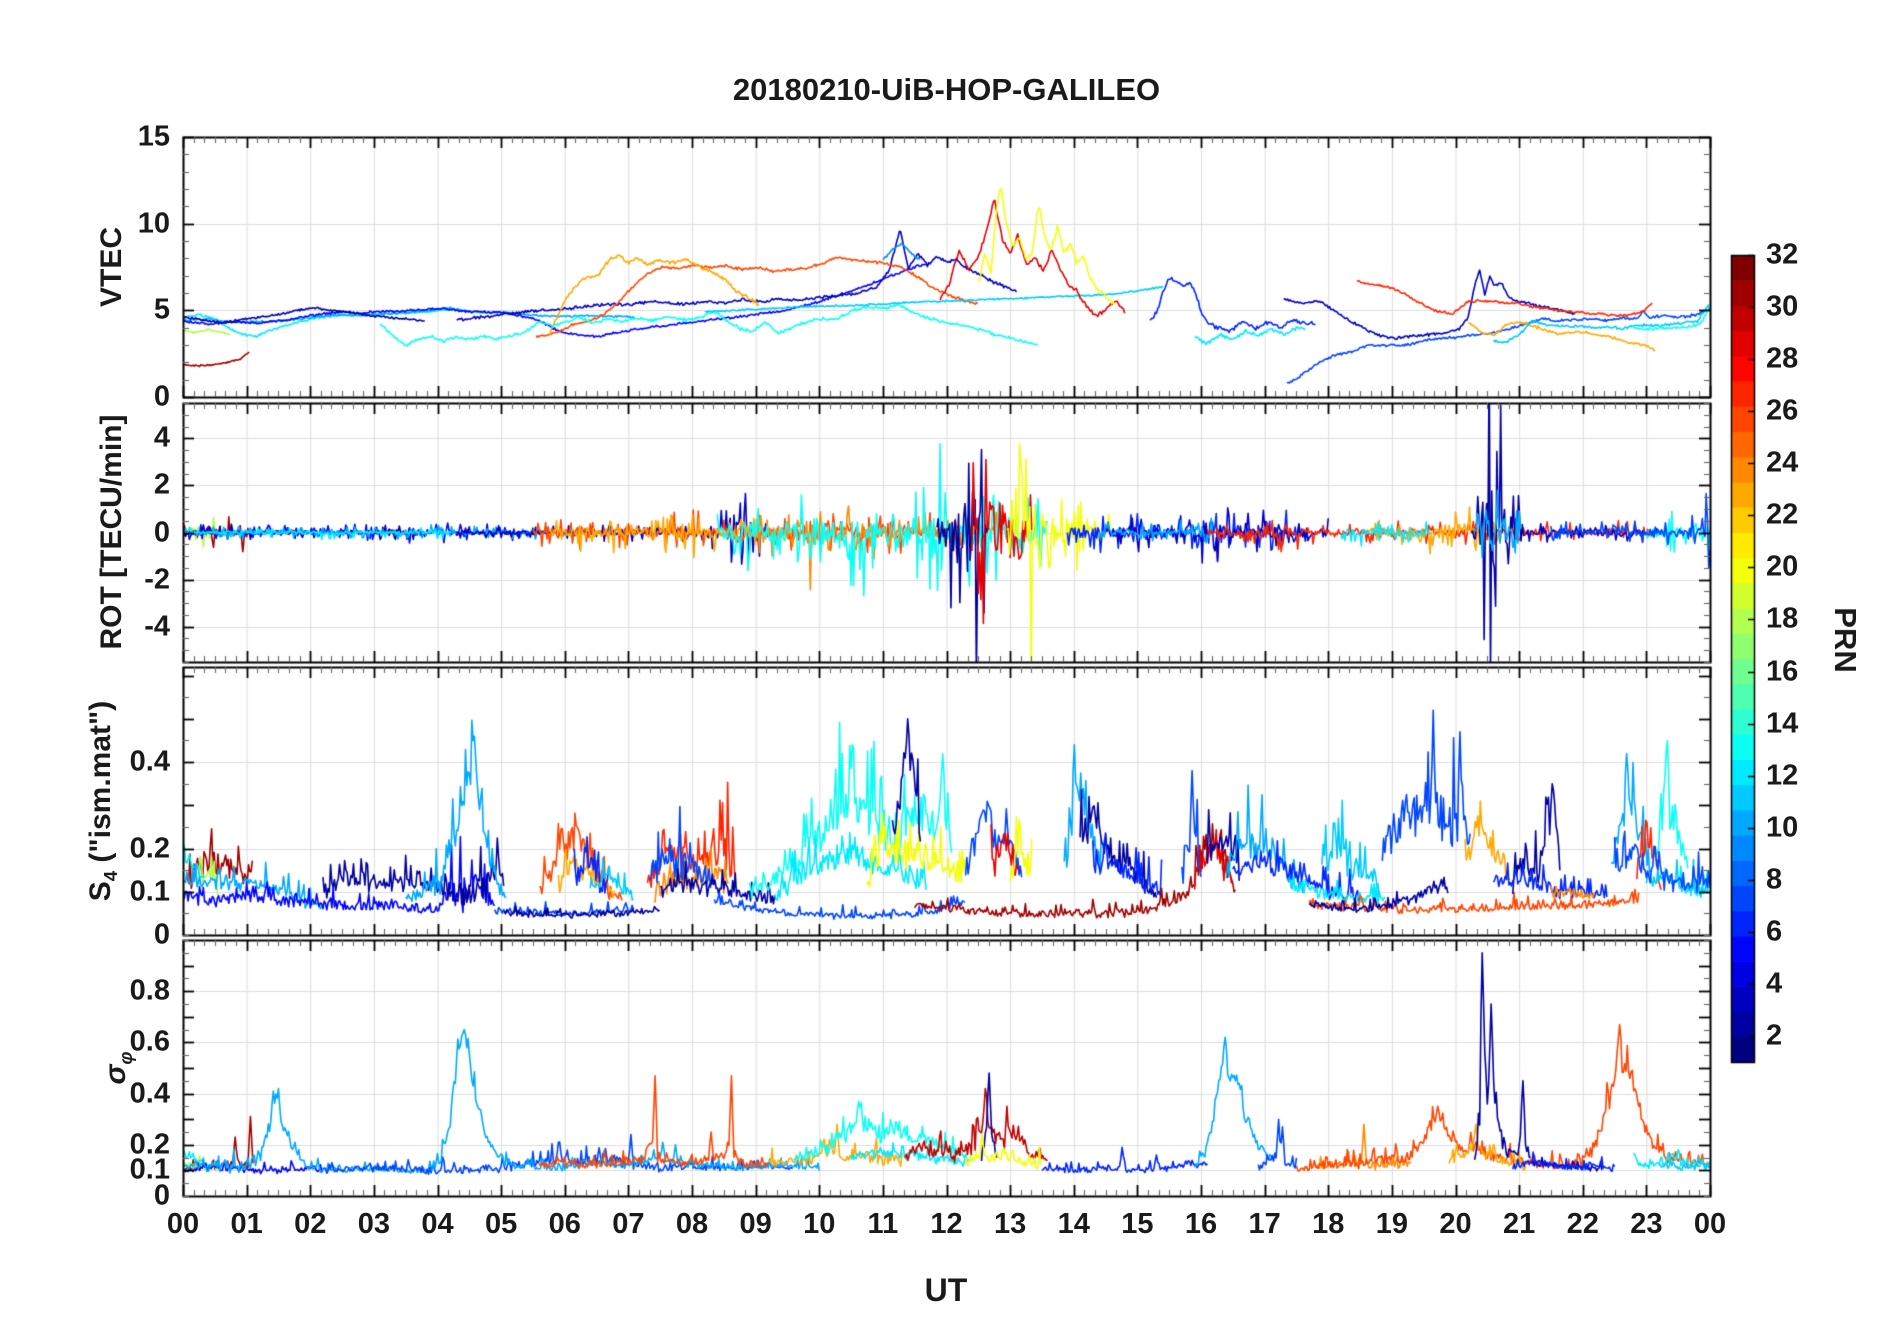  What do you see at coordinates (1392, 1224) in the screenshot?
I see `tick-label: 19` at bounding box center [1392, 1224].